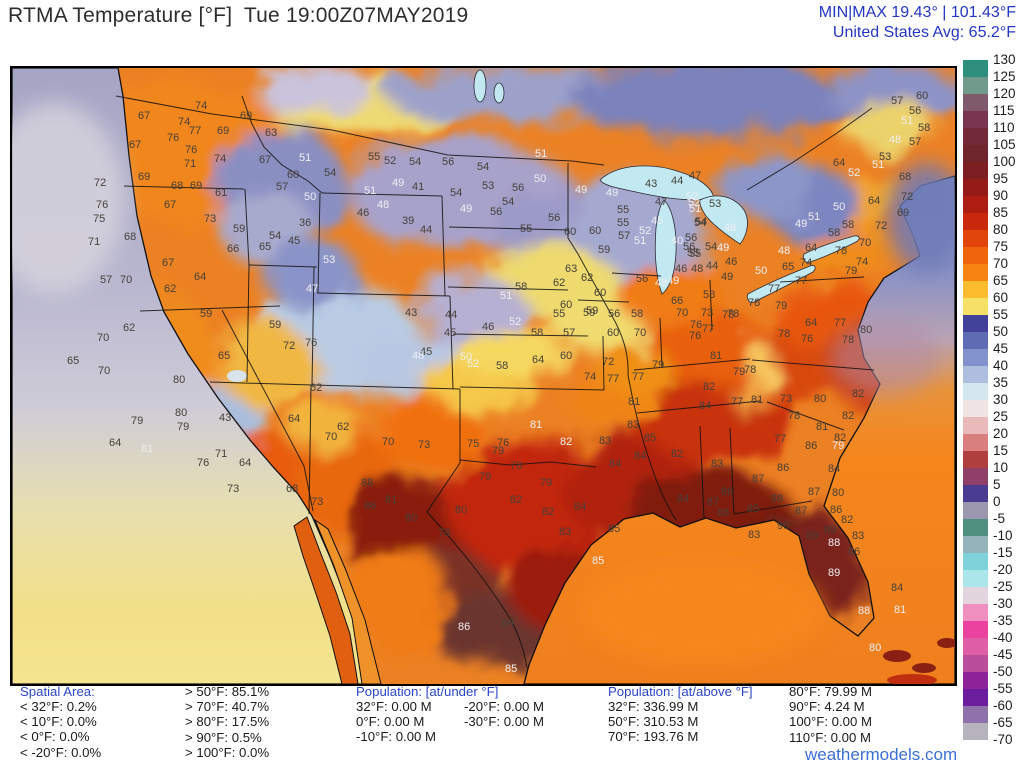 The width and height of the screenshot is (1024, 768). Describe the element at coordinates (874, 201) in the screenshot. I see `temp-label: 64` at that location.